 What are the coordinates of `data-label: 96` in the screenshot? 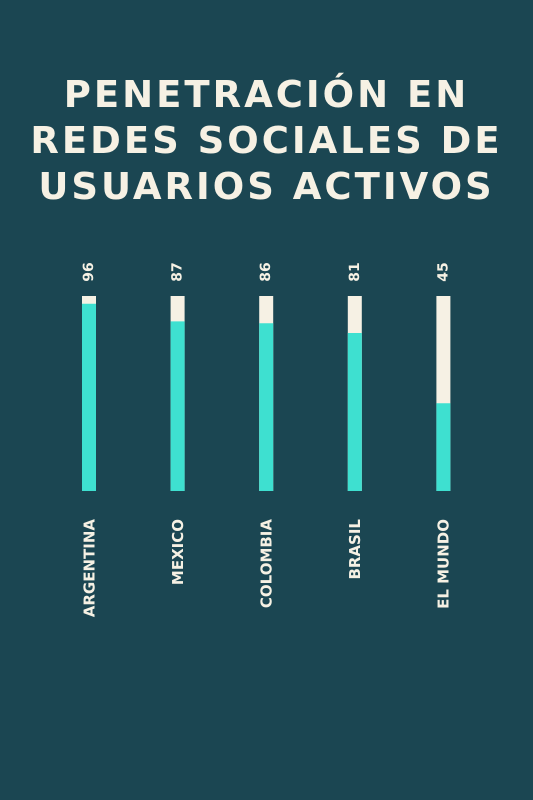 It's located at (89, 272).